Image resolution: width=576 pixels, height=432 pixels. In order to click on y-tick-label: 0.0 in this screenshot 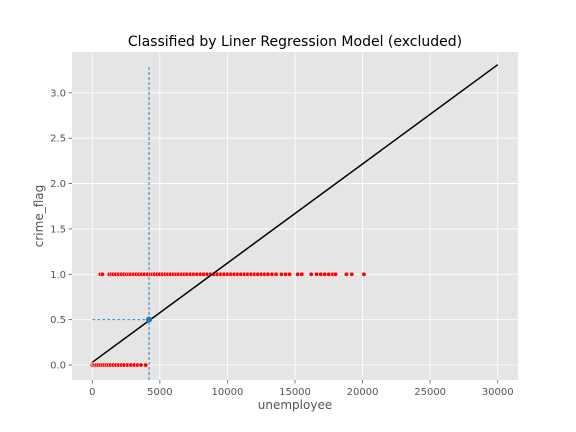, I will do `click(58, 366)`.